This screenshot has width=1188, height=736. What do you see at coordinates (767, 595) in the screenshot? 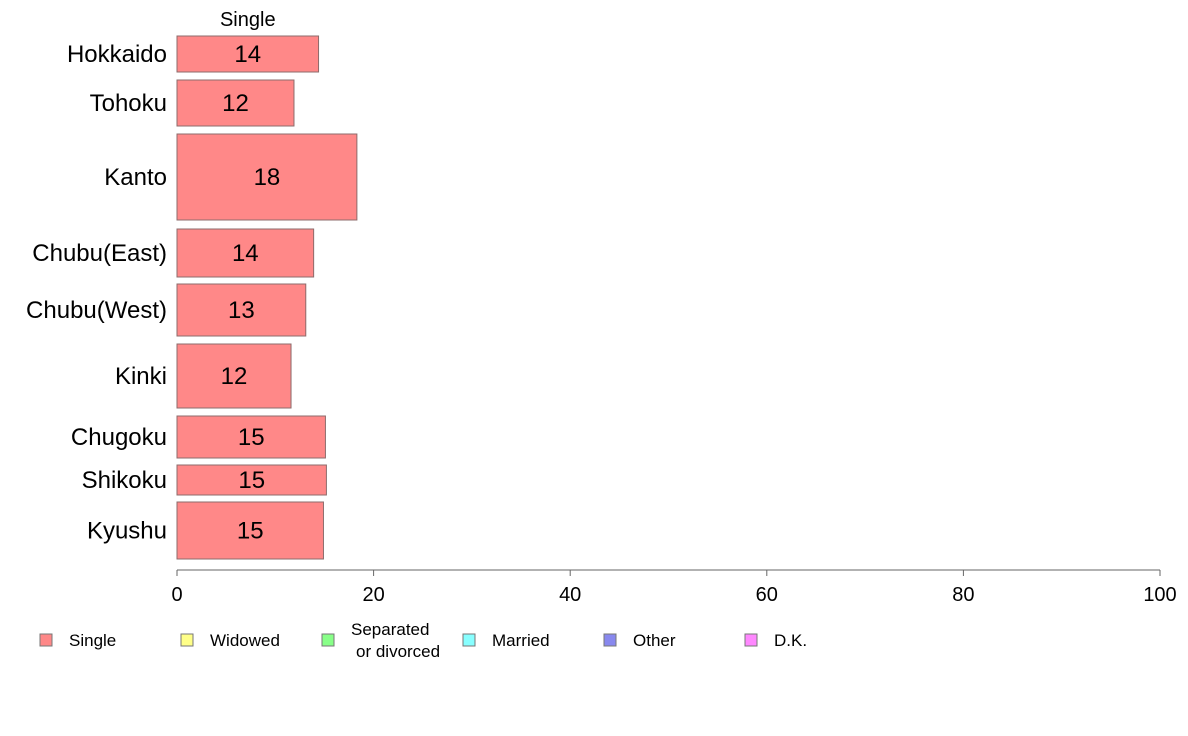
I see `x-tick-label: 60` at bounding box center [767, 595].